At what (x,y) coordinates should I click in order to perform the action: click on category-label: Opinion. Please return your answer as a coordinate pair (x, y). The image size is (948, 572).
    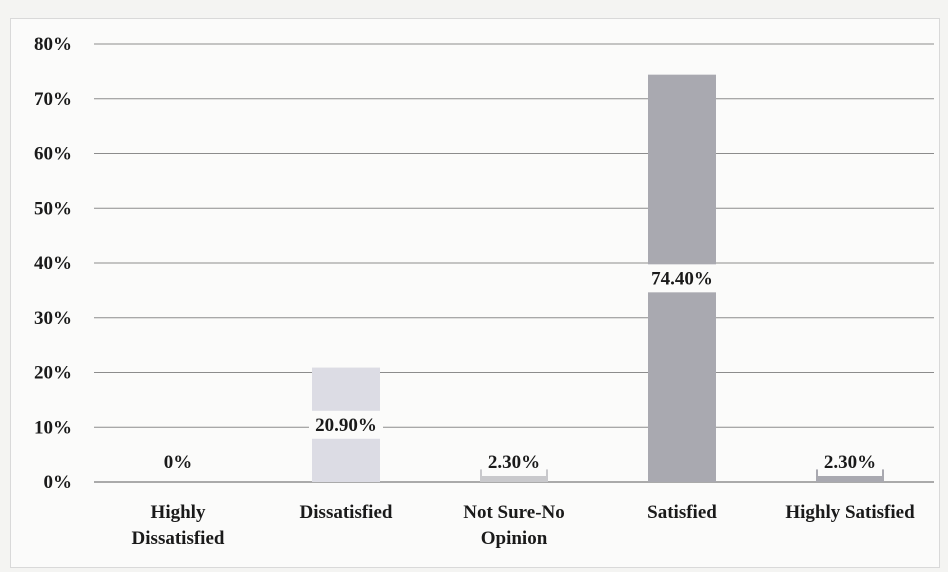
    Looking at the image, I should click on (514, 538).